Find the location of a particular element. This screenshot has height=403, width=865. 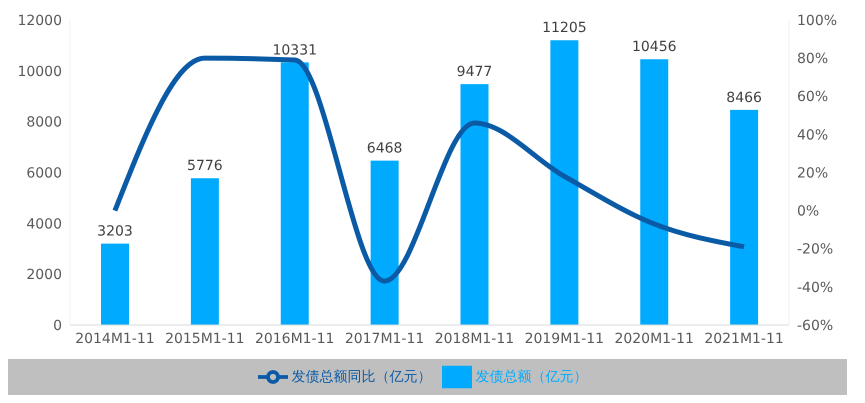

x-tick-label: 2021M1-11 is located at coordinates (744, 338).